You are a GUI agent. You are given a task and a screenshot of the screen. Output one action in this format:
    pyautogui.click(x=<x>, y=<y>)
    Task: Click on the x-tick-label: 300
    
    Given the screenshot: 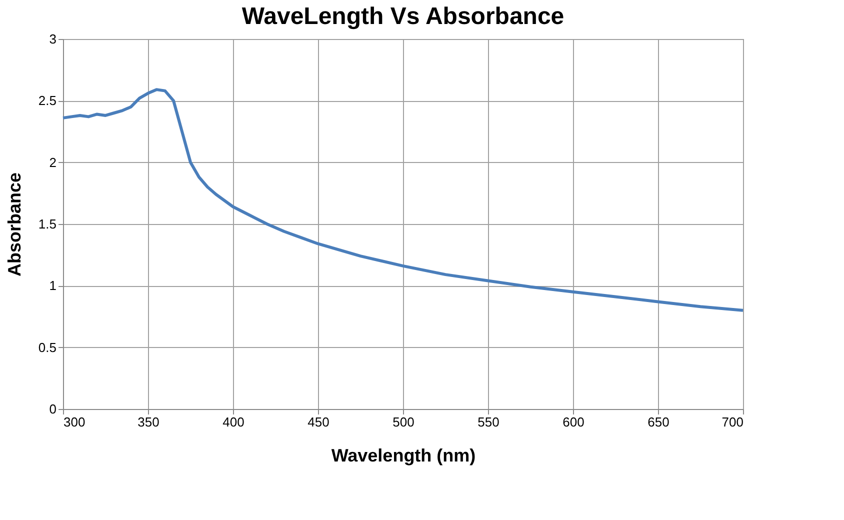 What is the action you would take?
    pyautogui.click(x=75, y=422)
    